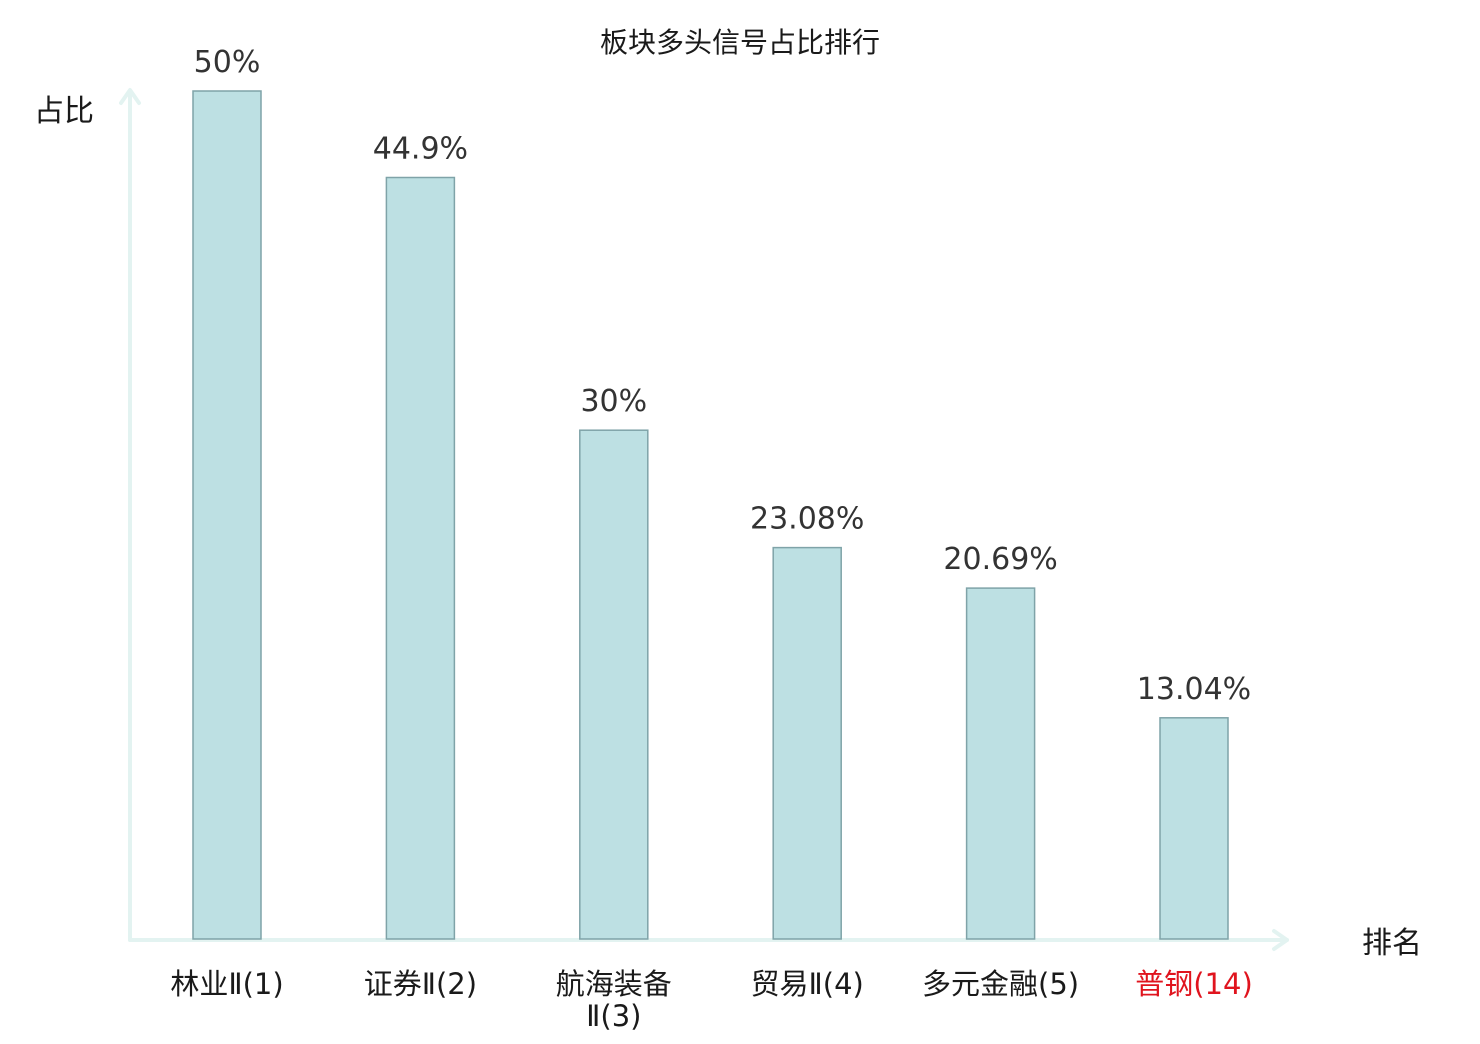 This screenshot has height=1044, width=1480. Describe the element at coordinates (1392, 943) in the screenshot. I see `x-axis-label: 排名` at that location.